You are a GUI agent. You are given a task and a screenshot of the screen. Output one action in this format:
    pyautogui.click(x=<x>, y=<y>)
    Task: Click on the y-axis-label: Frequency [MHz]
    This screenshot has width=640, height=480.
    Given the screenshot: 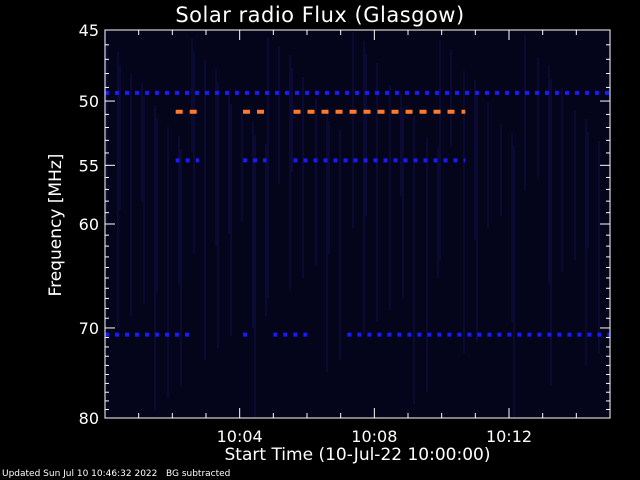 What is the action you would take?
    pyautogui.click(x=56, y=225)
    